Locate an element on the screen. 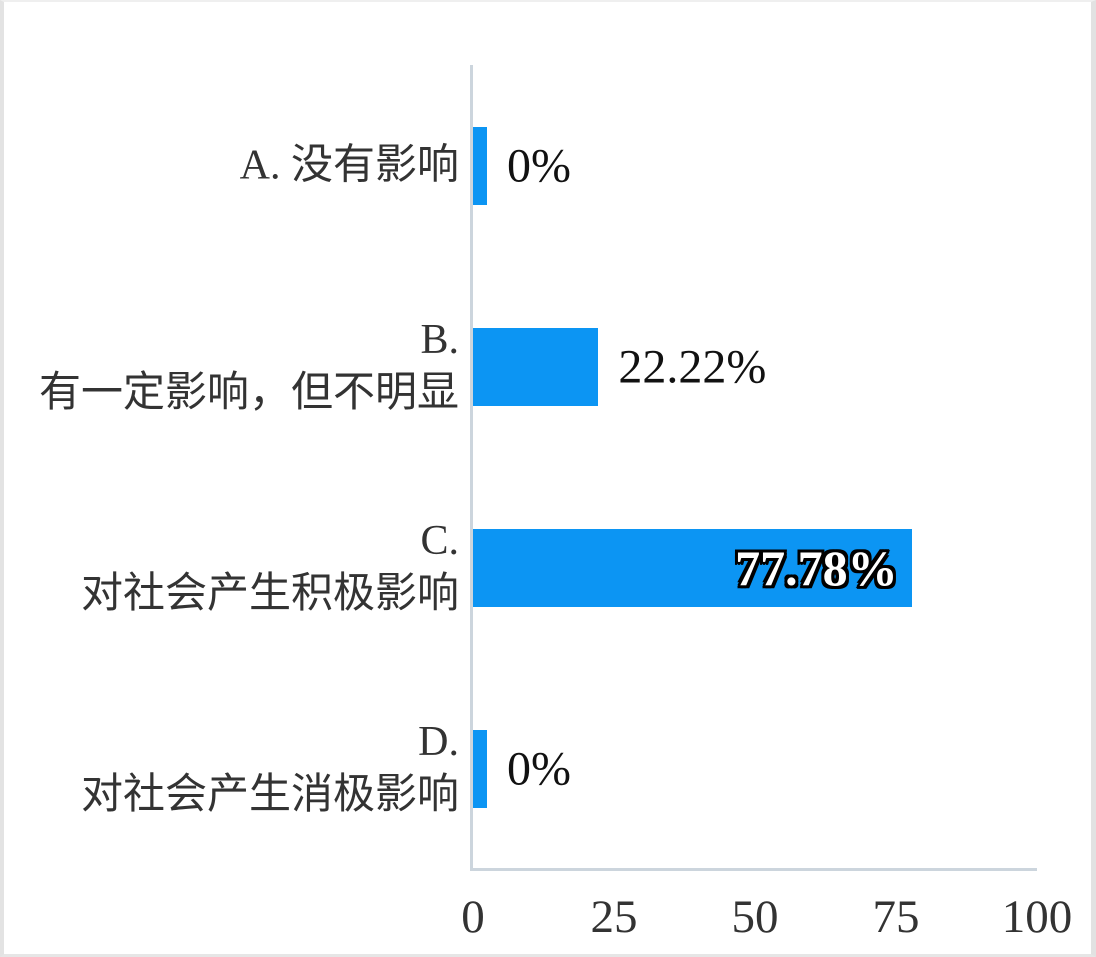  category-label-line: 有一定影响，但不明显 is located at coordinates (248, 392).